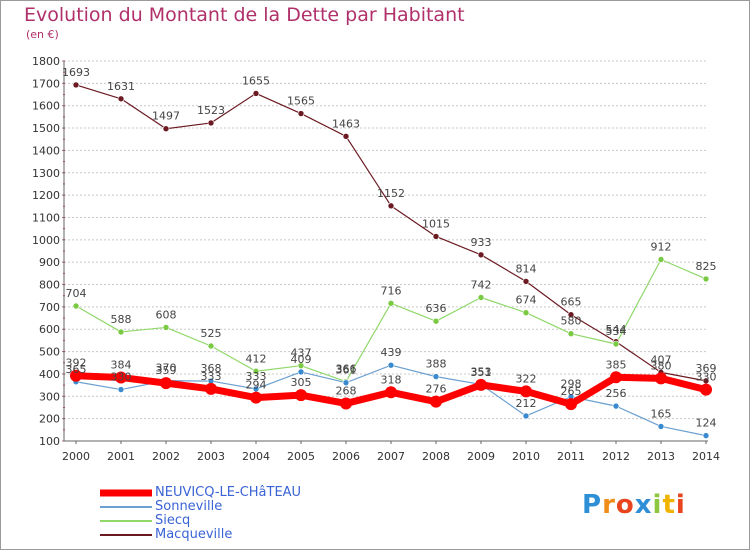 The width and height of the screenshot is (750, 550). What do you see at coordinates (526, 268) in the screenshot?
I see `data-label-macqueville: 814` at bounding box center [526, 268].